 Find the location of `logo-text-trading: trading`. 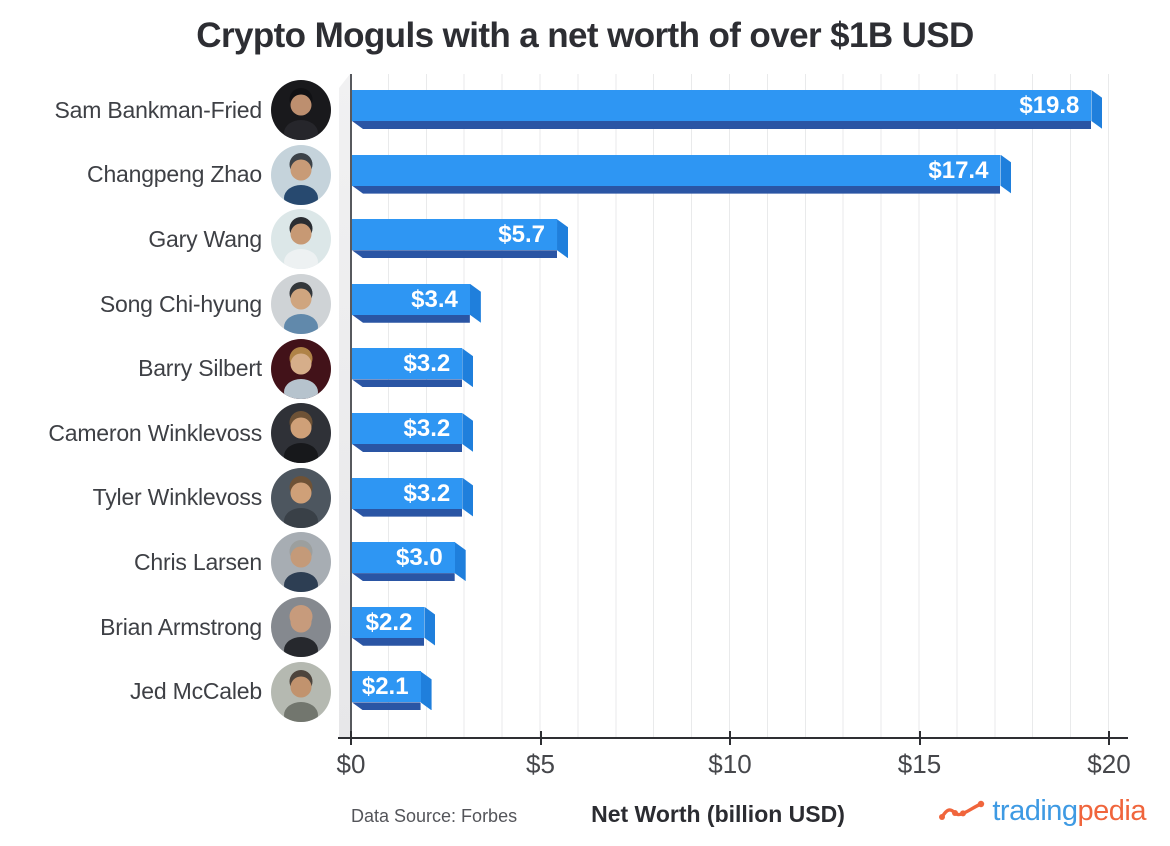

logo-text-trading: trading is located at coordinates (1035, 811).